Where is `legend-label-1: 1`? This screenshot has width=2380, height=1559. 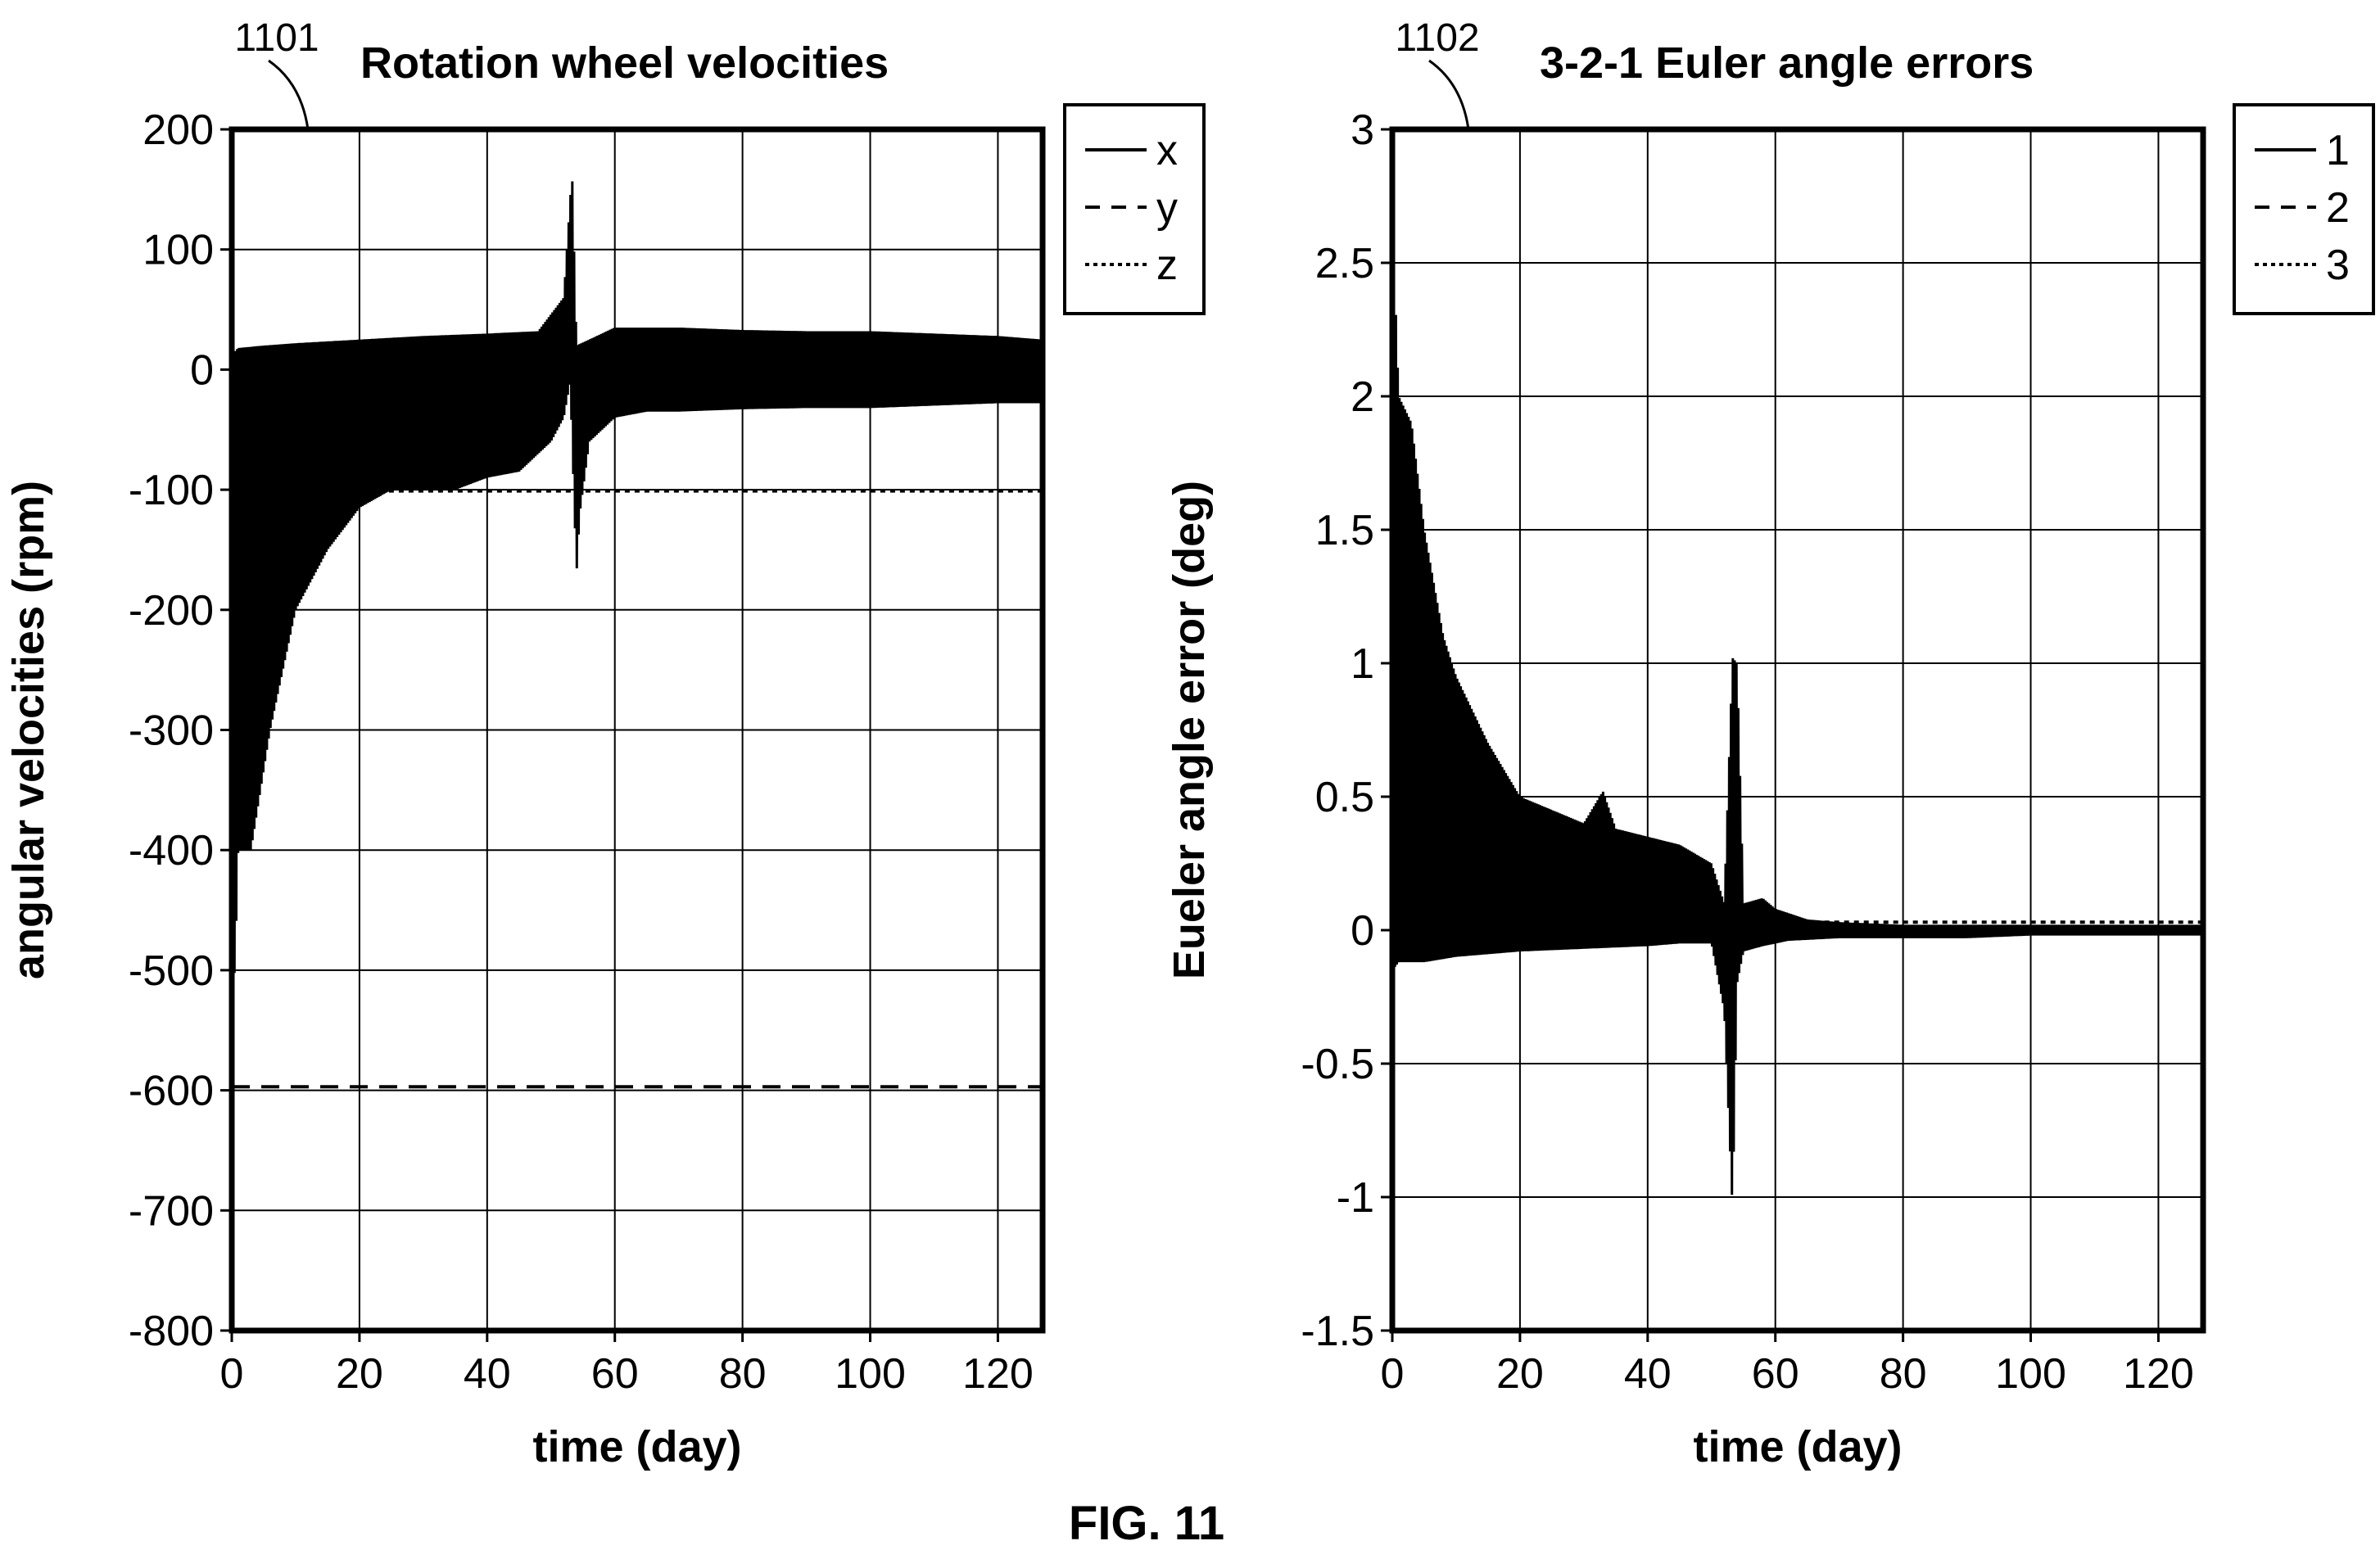 legend-label-1: 1 is located at coordinates (2338, 150).